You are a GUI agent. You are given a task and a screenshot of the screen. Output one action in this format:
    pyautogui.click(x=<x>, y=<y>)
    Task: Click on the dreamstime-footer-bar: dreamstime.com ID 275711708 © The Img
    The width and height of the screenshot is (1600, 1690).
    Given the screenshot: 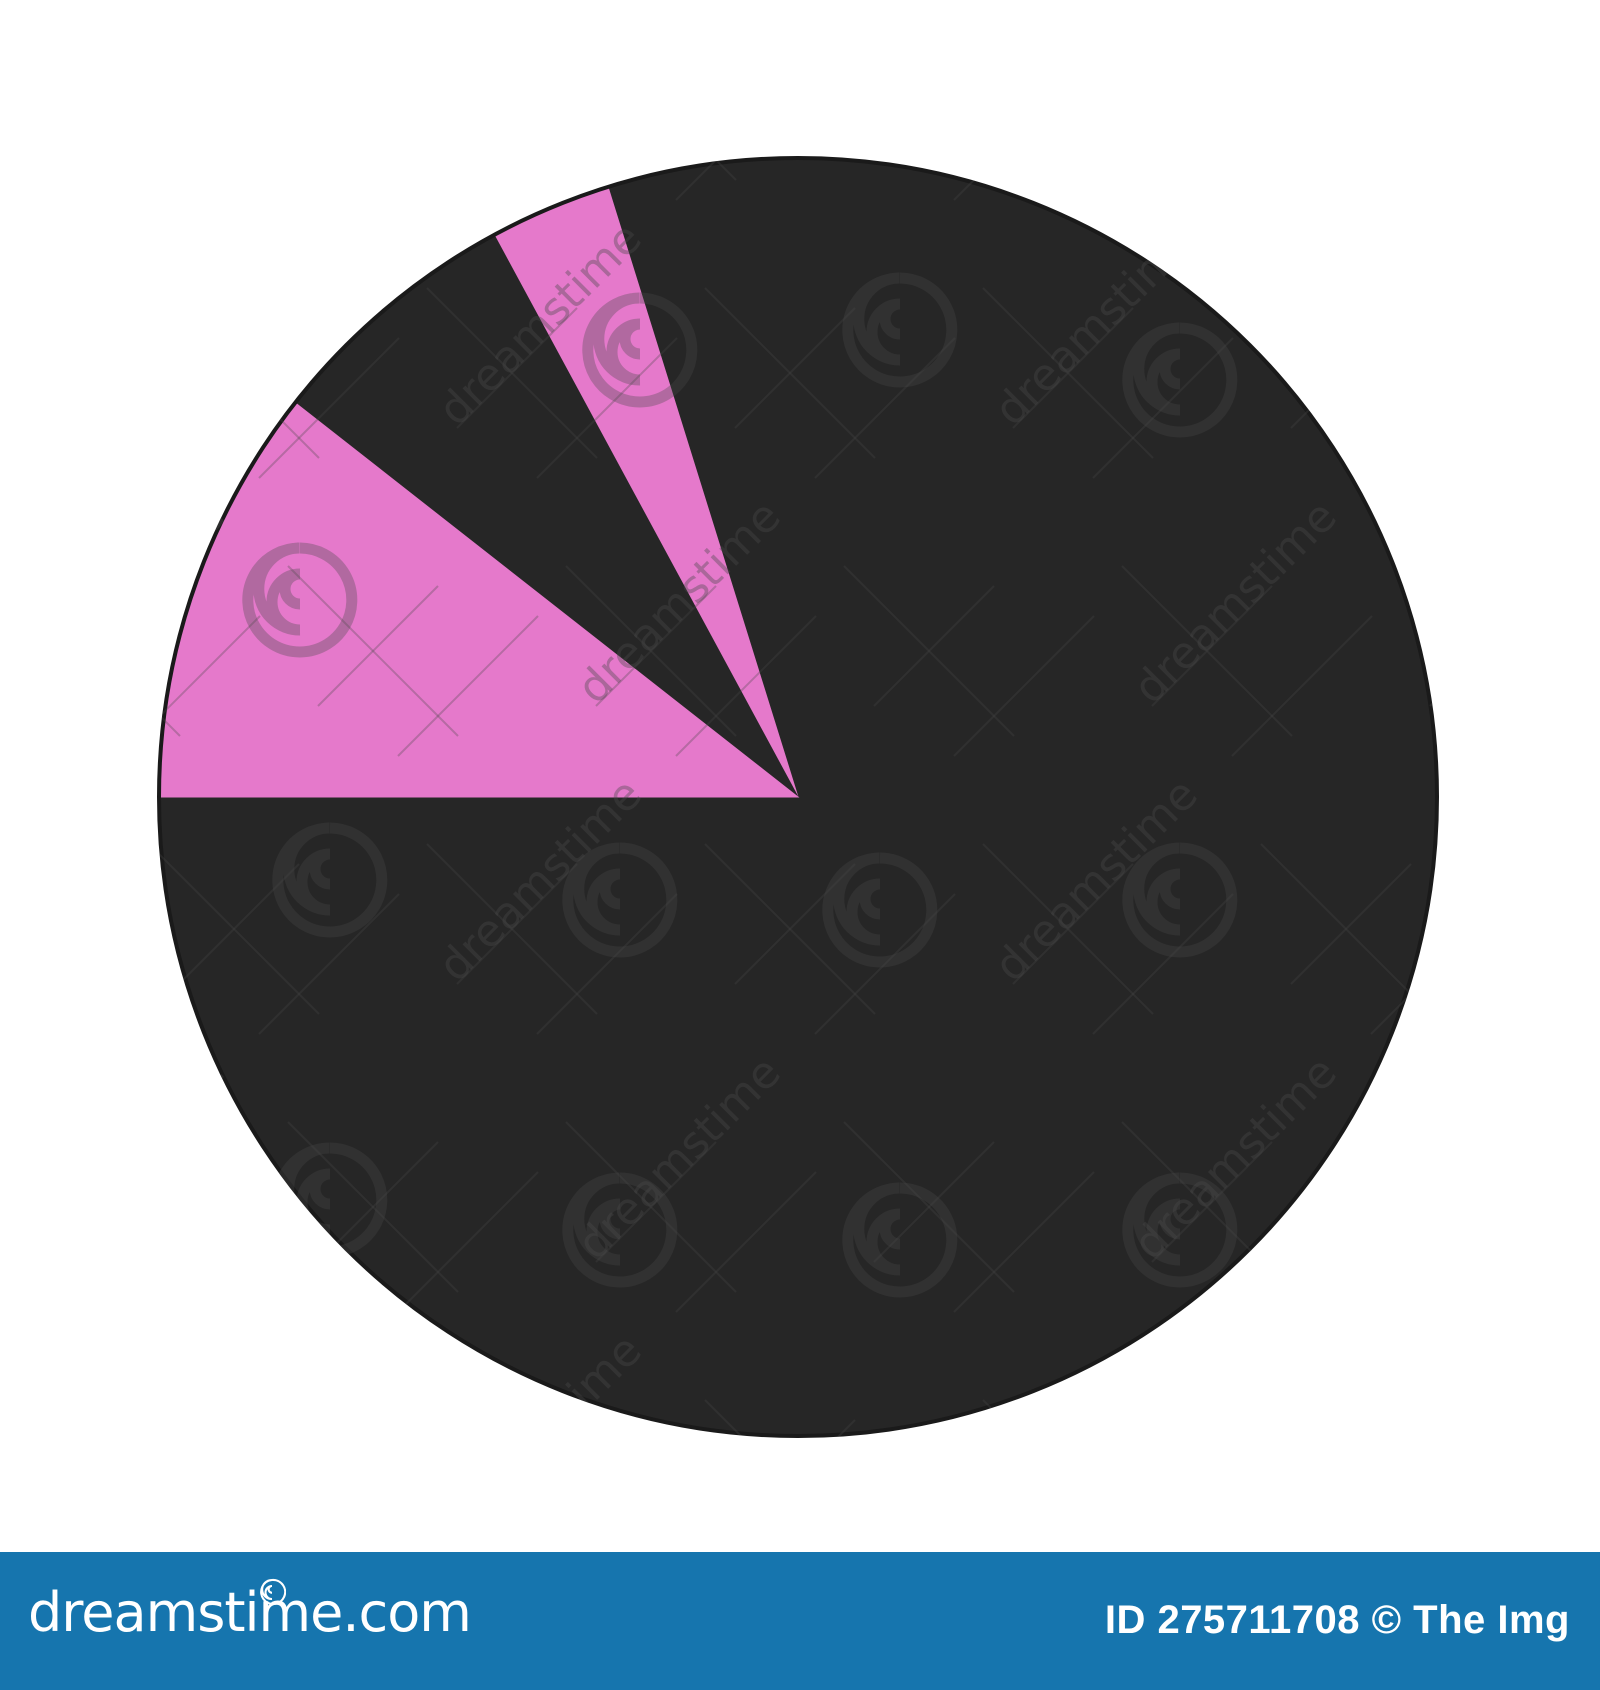 What is the action you would take?
    pyautogui.click(x=800, y=1621)
    